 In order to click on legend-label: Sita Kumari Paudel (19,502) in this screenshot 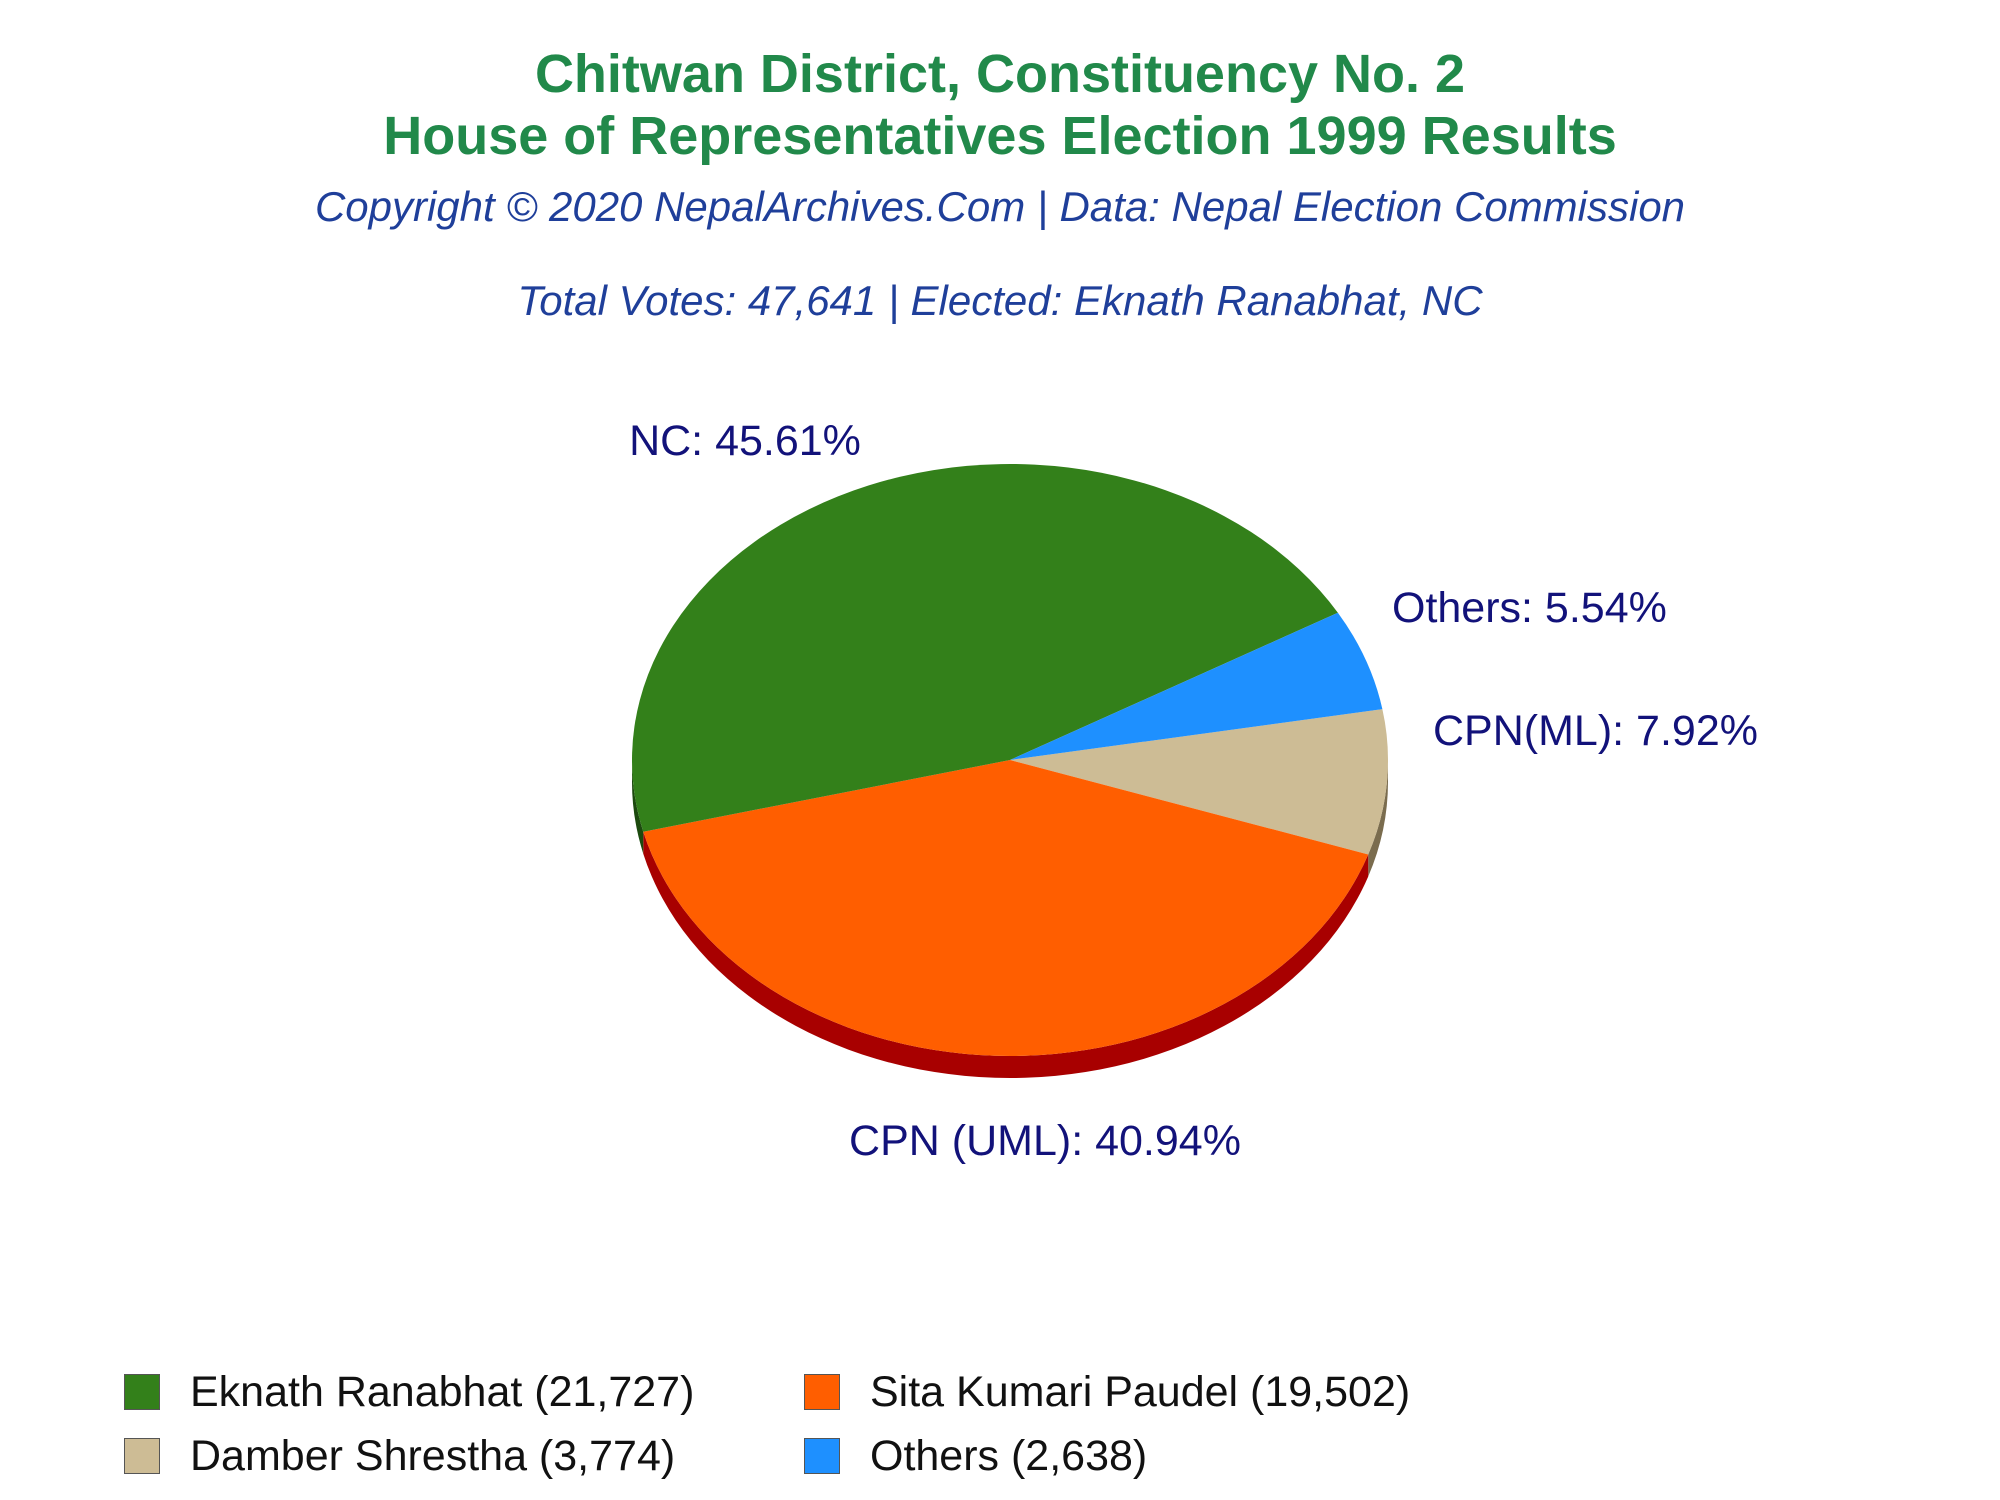, I will do `click(1140, 1391)`.